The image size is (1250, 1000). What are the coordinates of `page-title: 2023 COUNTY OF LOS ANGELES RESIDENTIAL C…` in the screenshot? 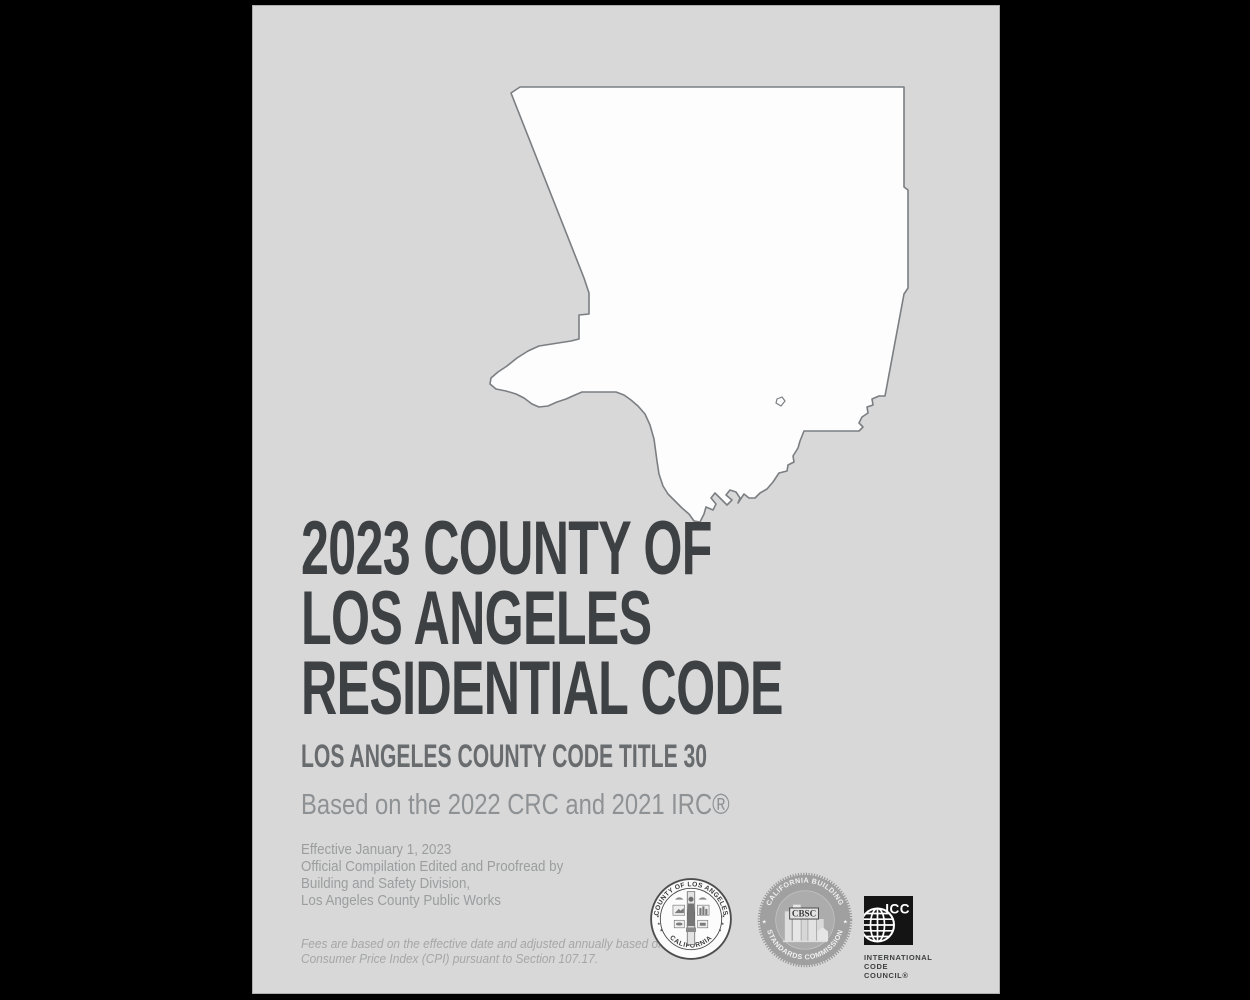 It's located at (666, 618).